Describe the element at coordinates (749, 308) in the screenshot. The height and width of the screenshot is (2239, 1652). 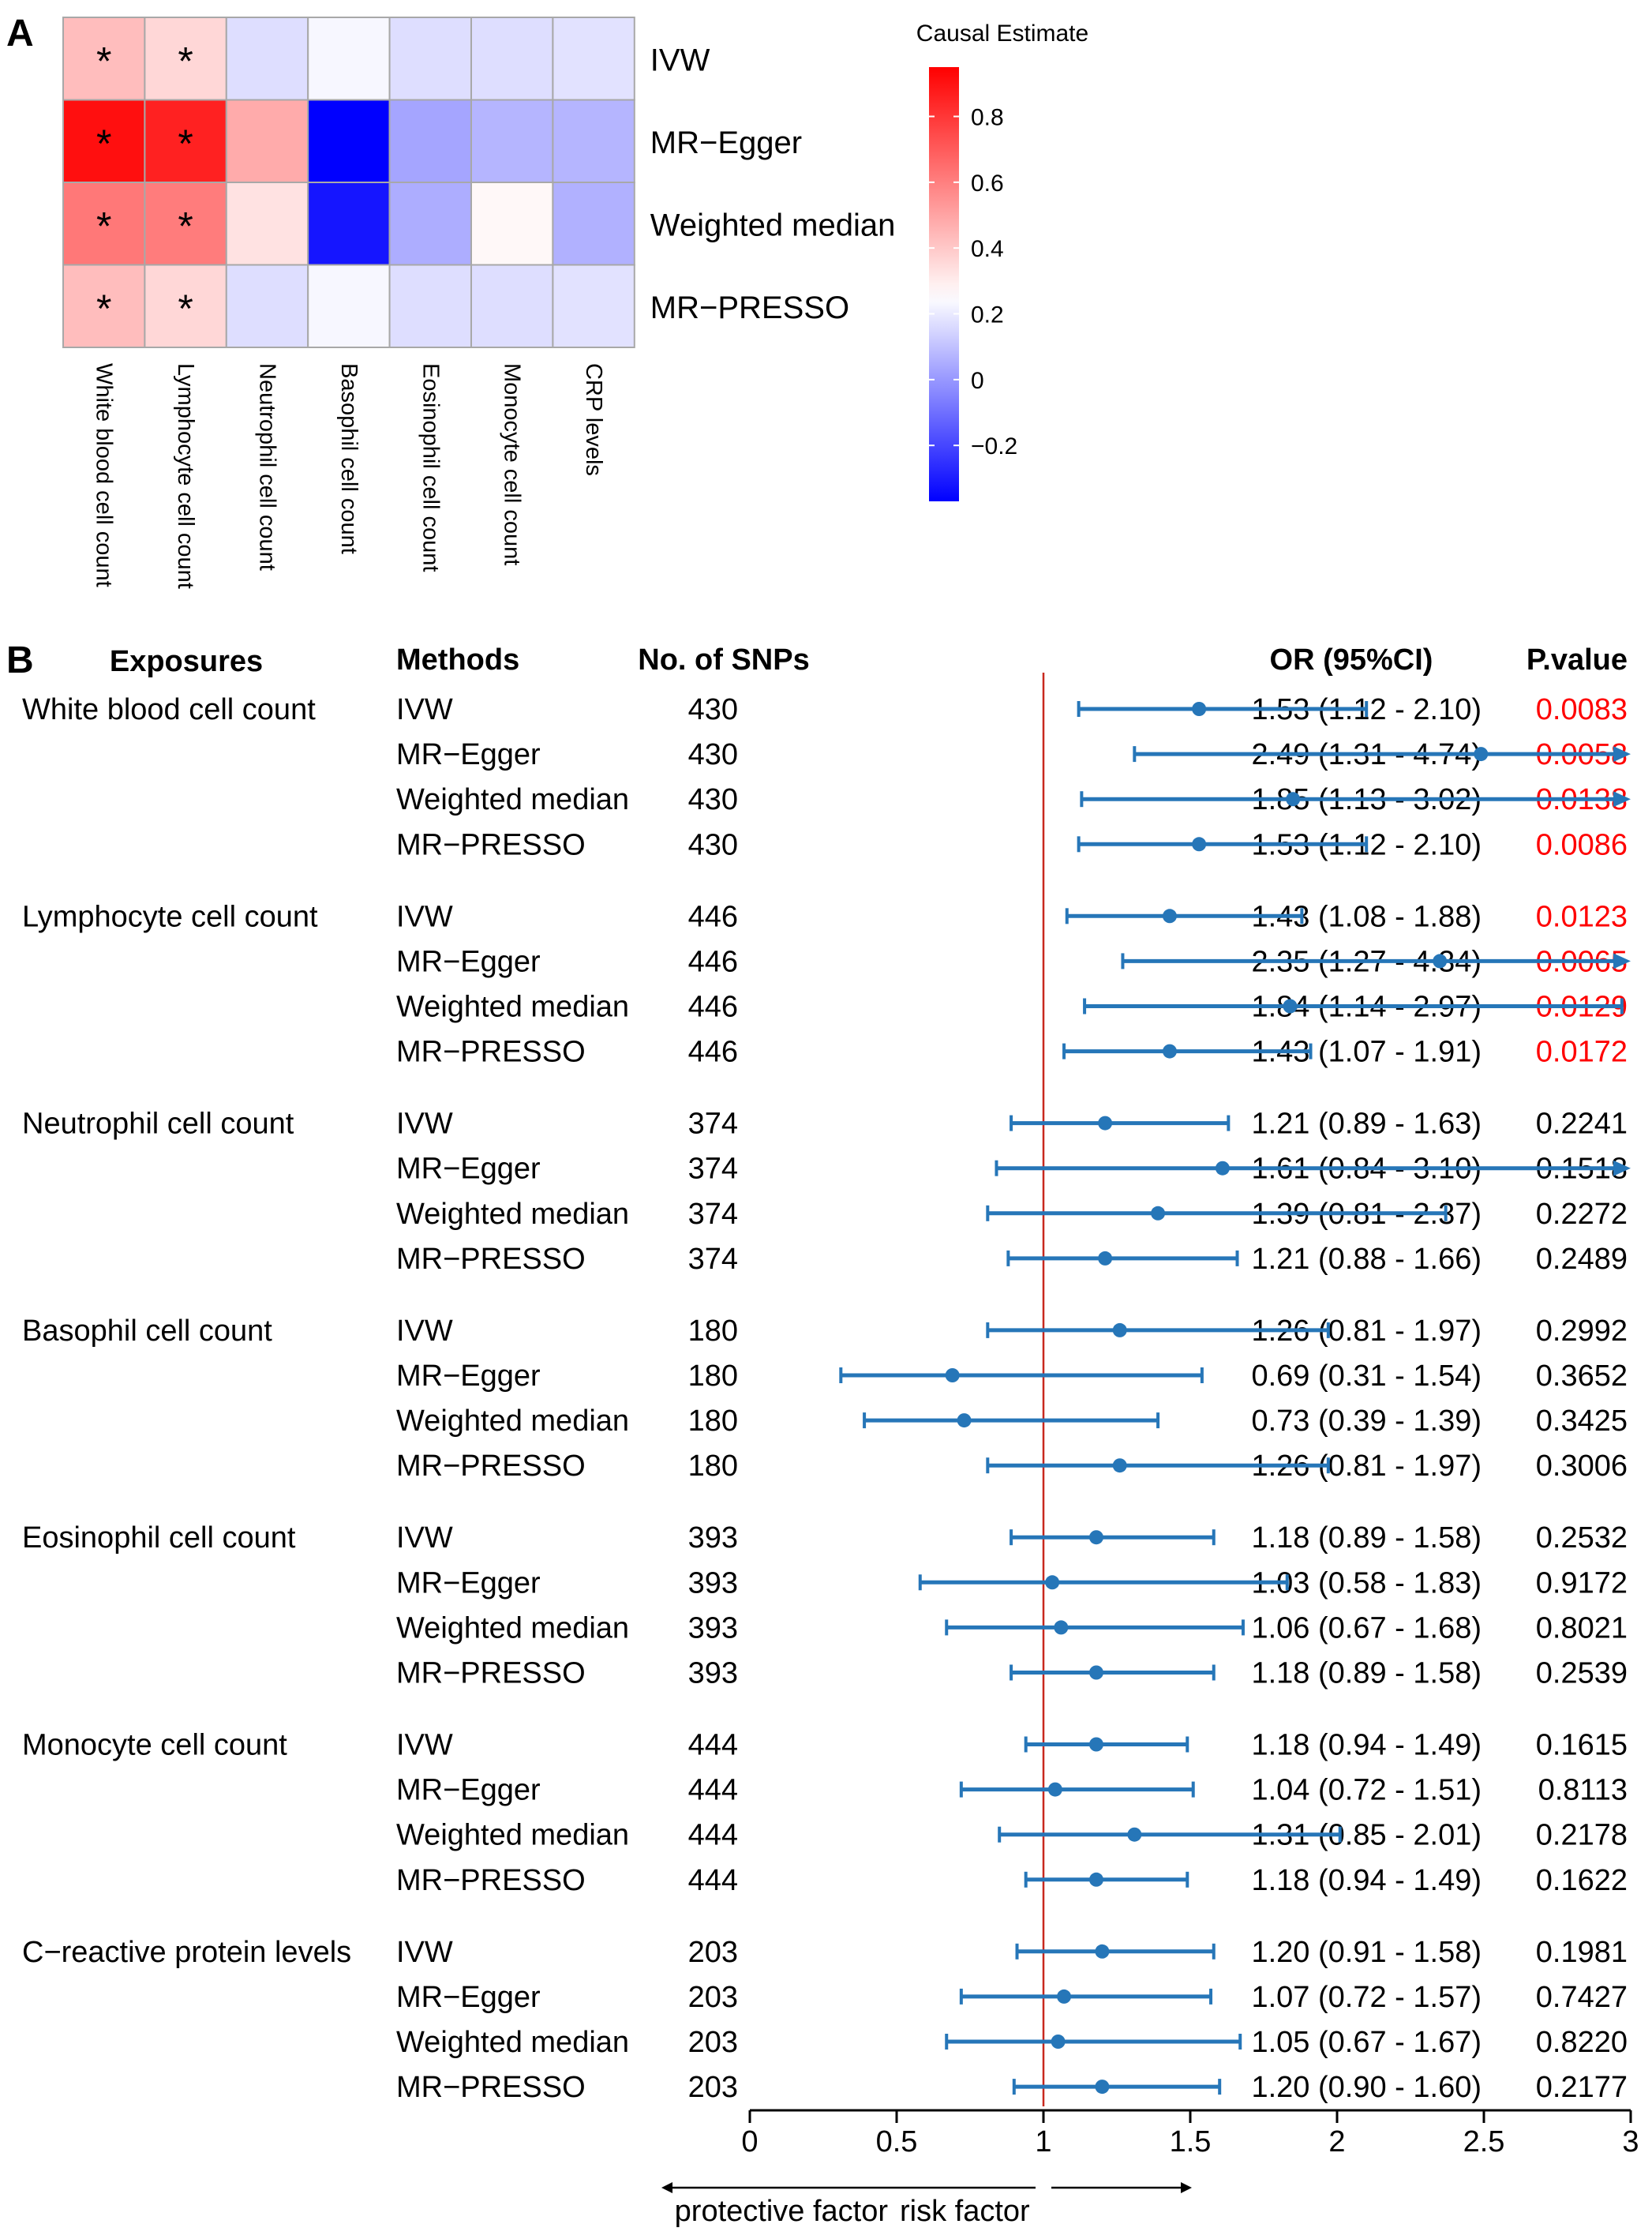
I see `heatmap-row-label: MR−PRESSO` at that location.